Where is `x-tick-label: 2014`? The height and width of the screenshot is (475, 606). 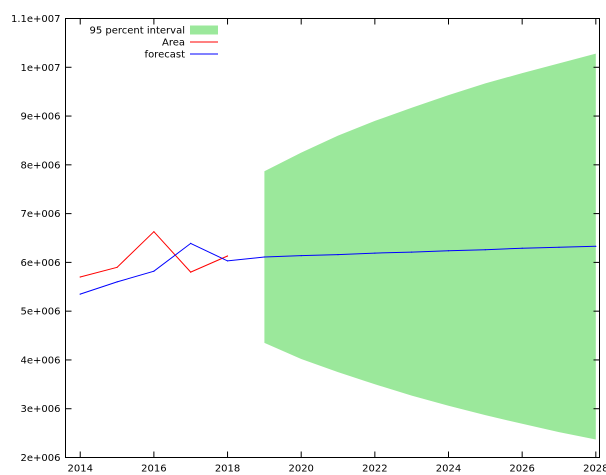 x-tick-label: 2014 is located at coordinates (80, 469).